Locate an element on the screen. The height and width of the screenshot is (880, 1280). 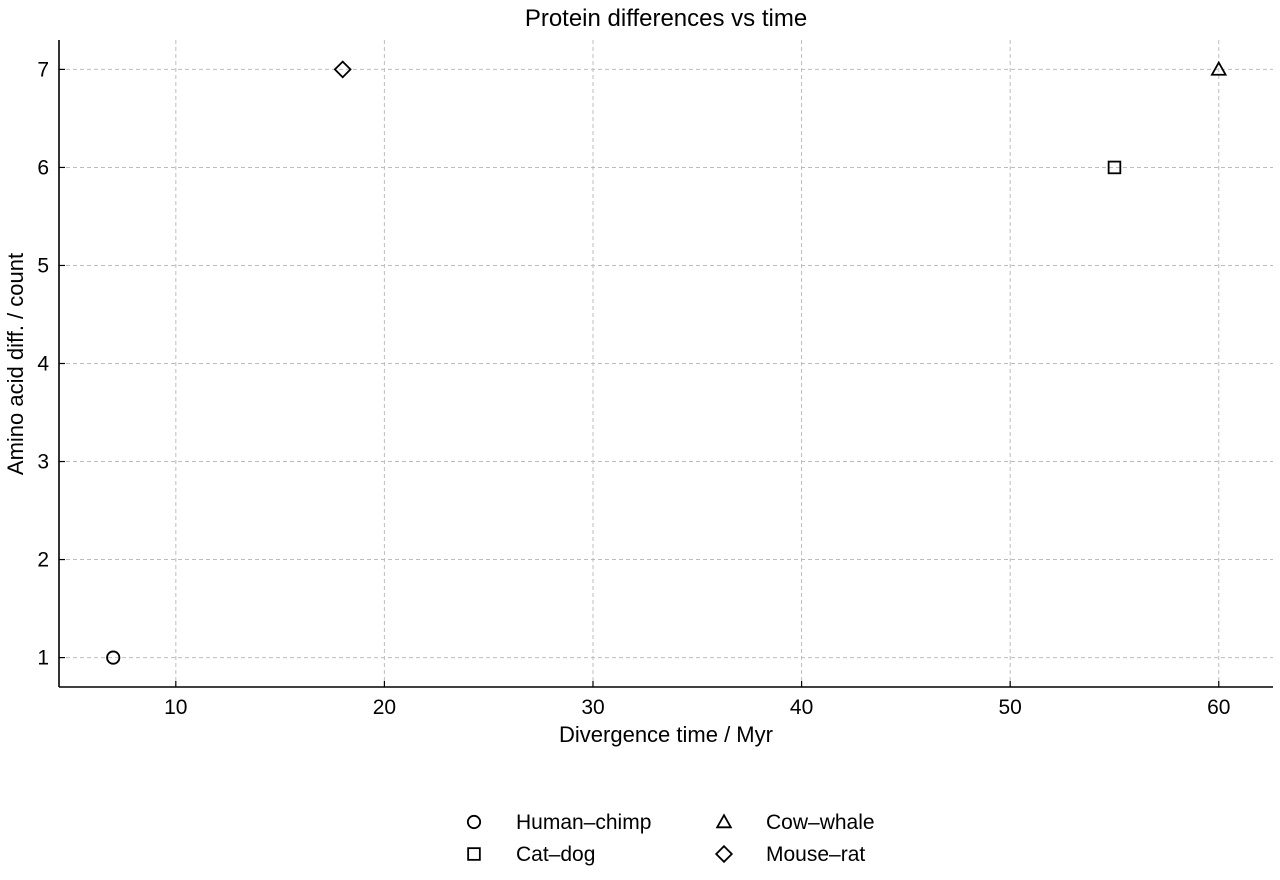
legend-entry: Cow–whale is located at coordinates (795, 822).